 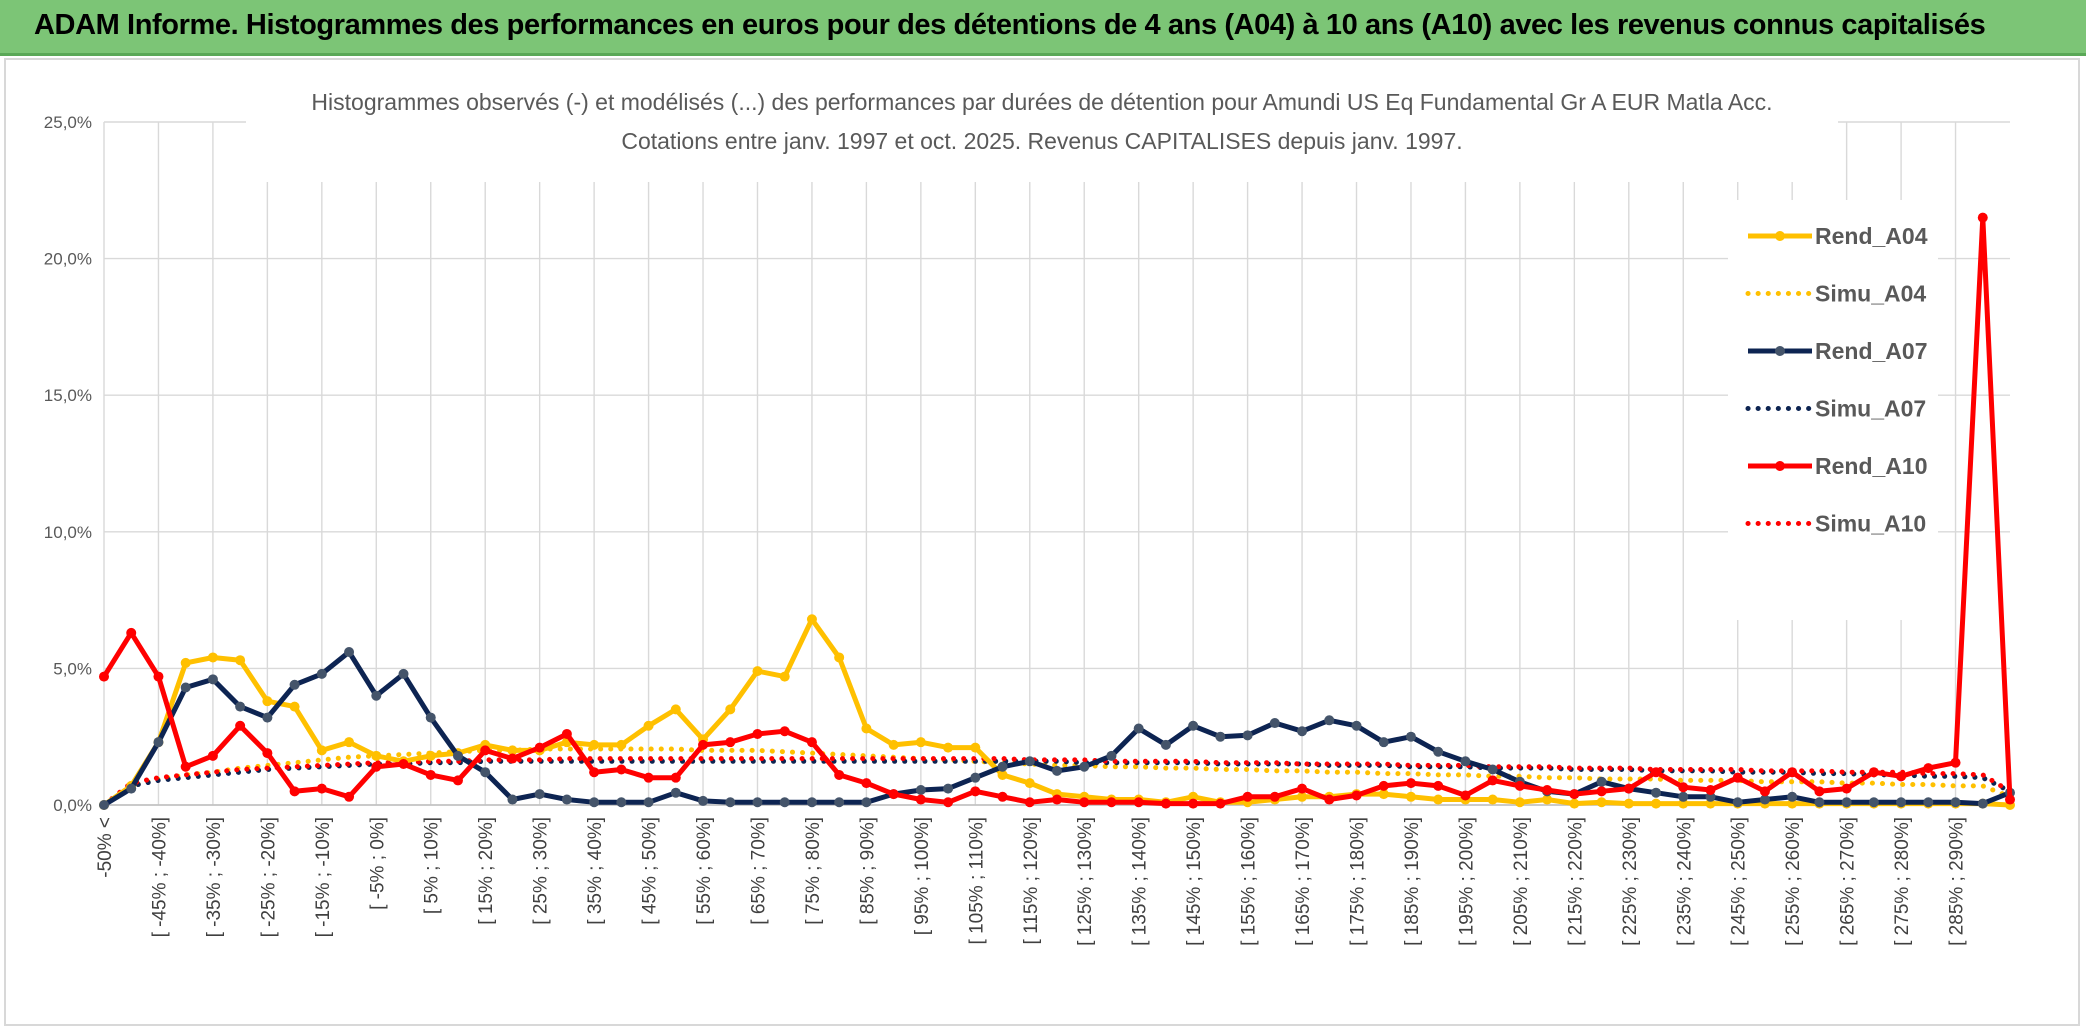 I want to click on x-tick-label: [ 245% ; 250%], so click(x=1739, y=881).